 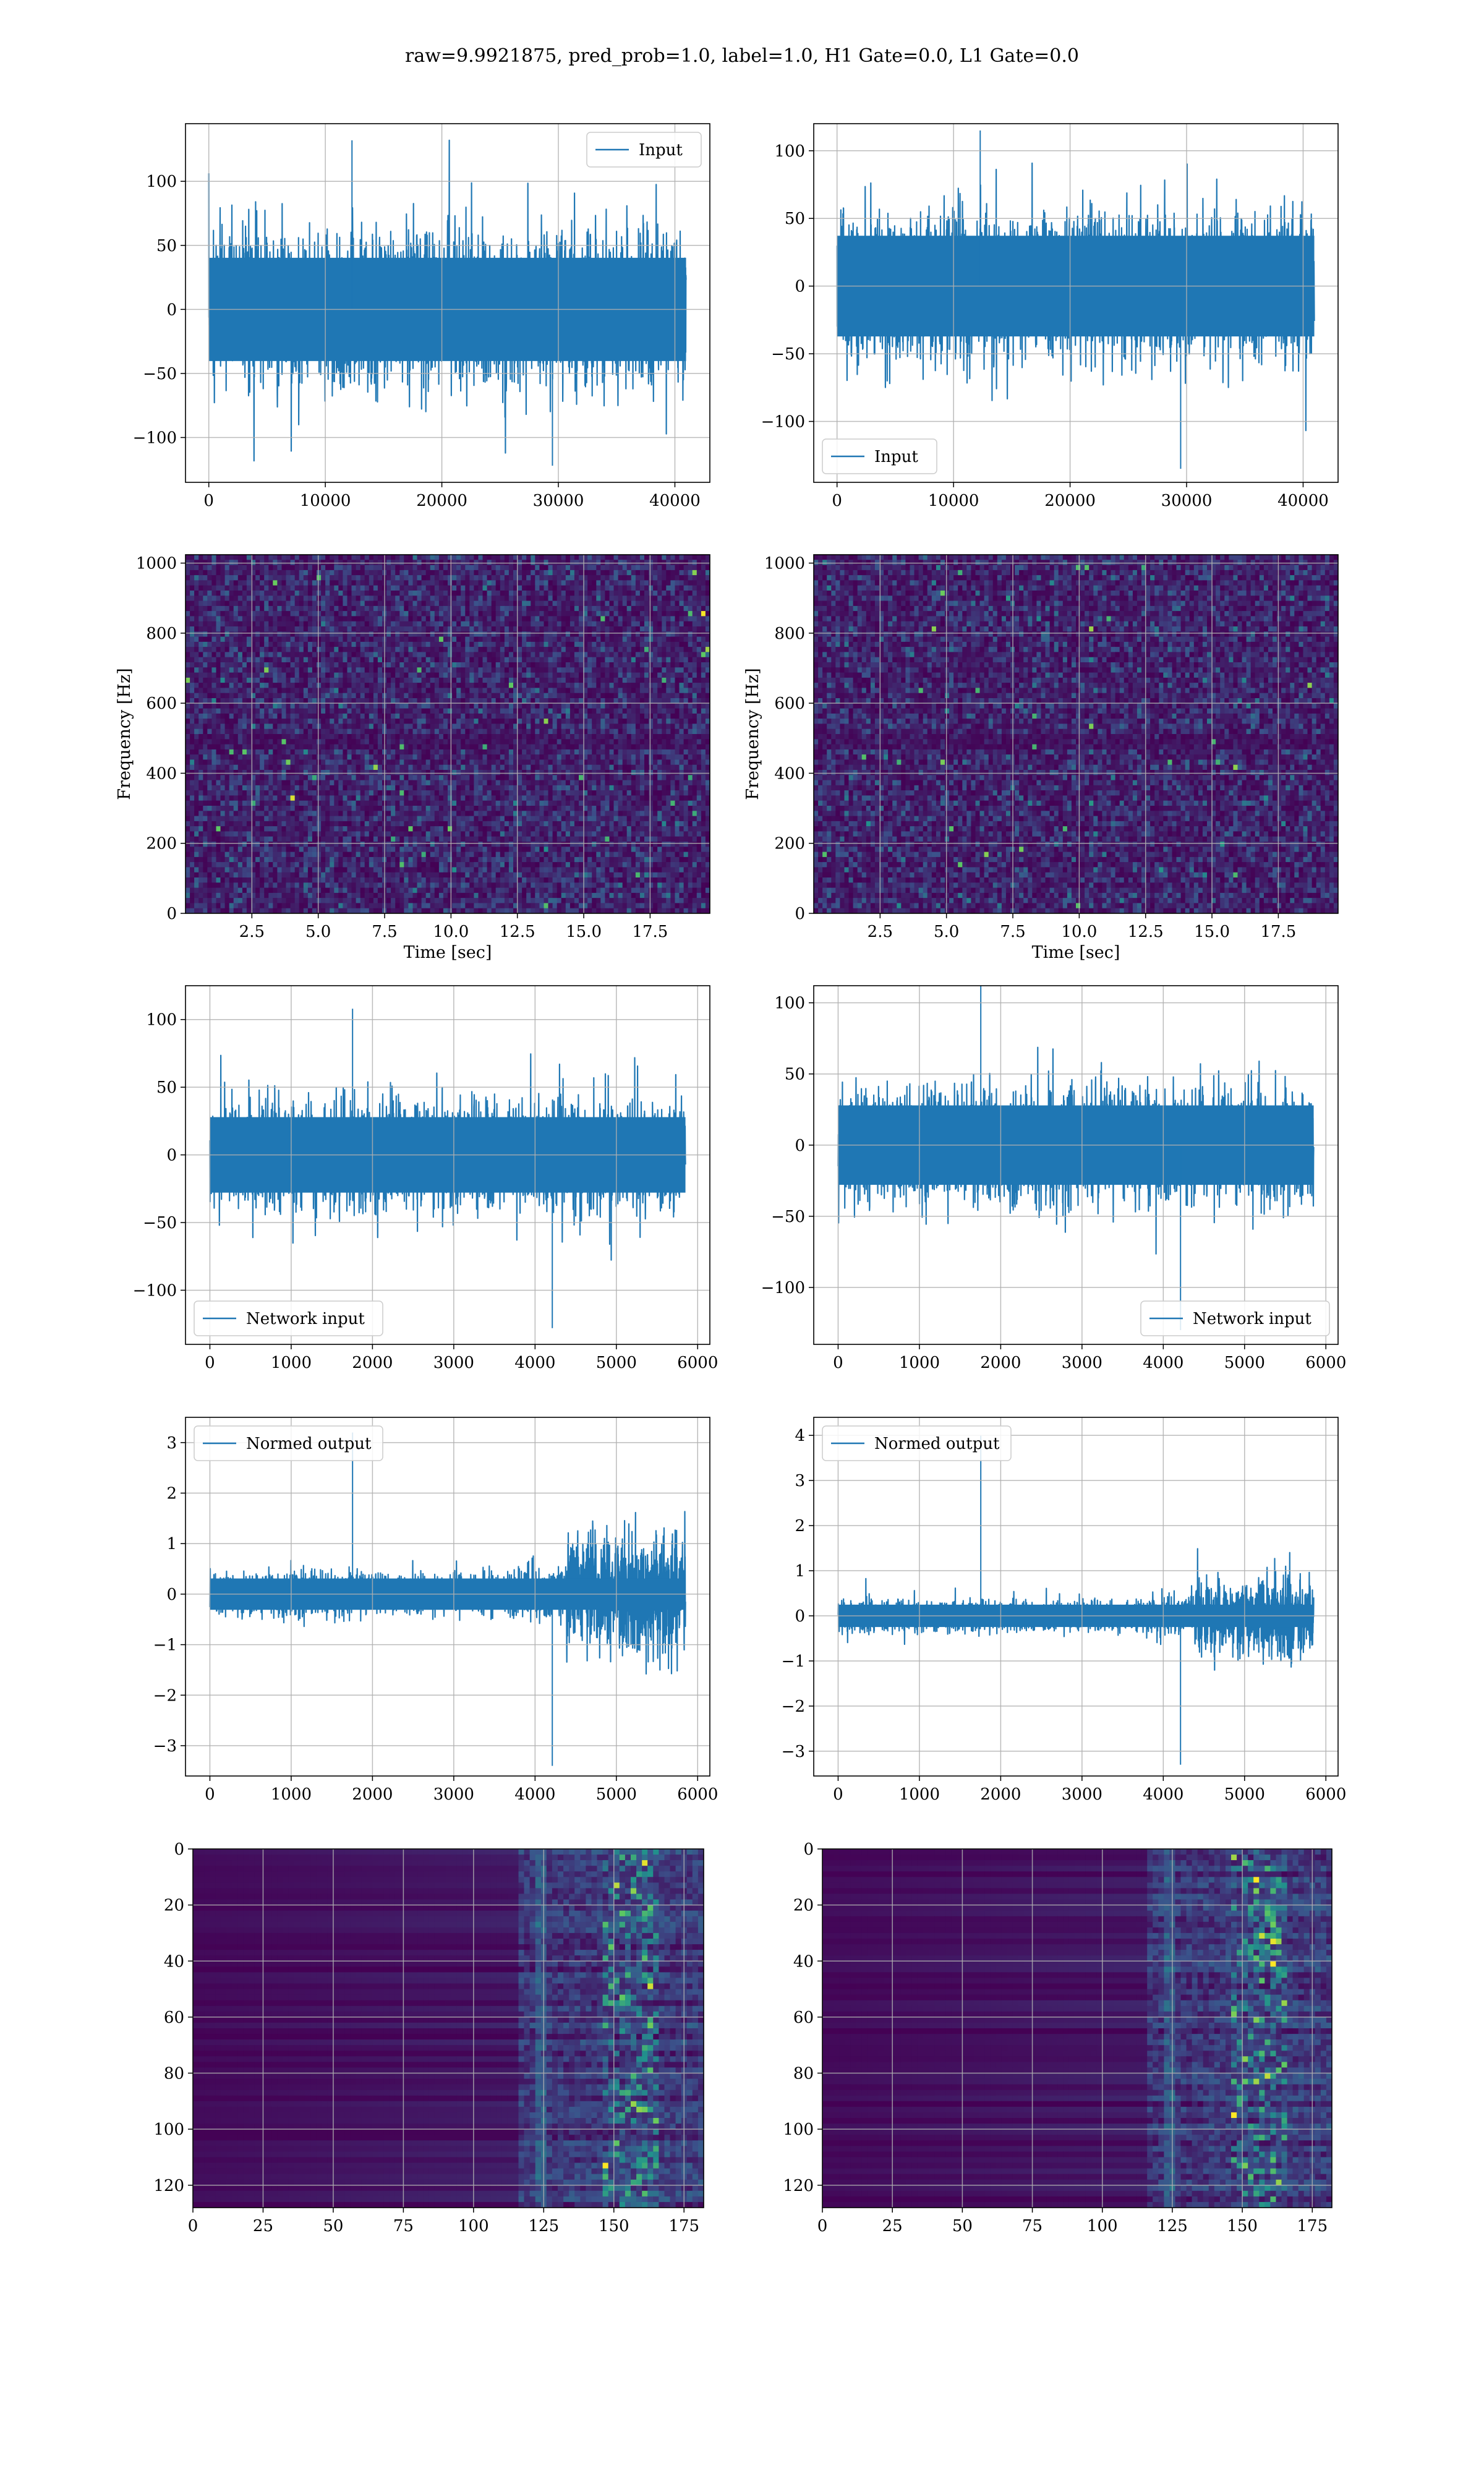 I want to click on y-tick-label: −50, so click(x=788, y=354).